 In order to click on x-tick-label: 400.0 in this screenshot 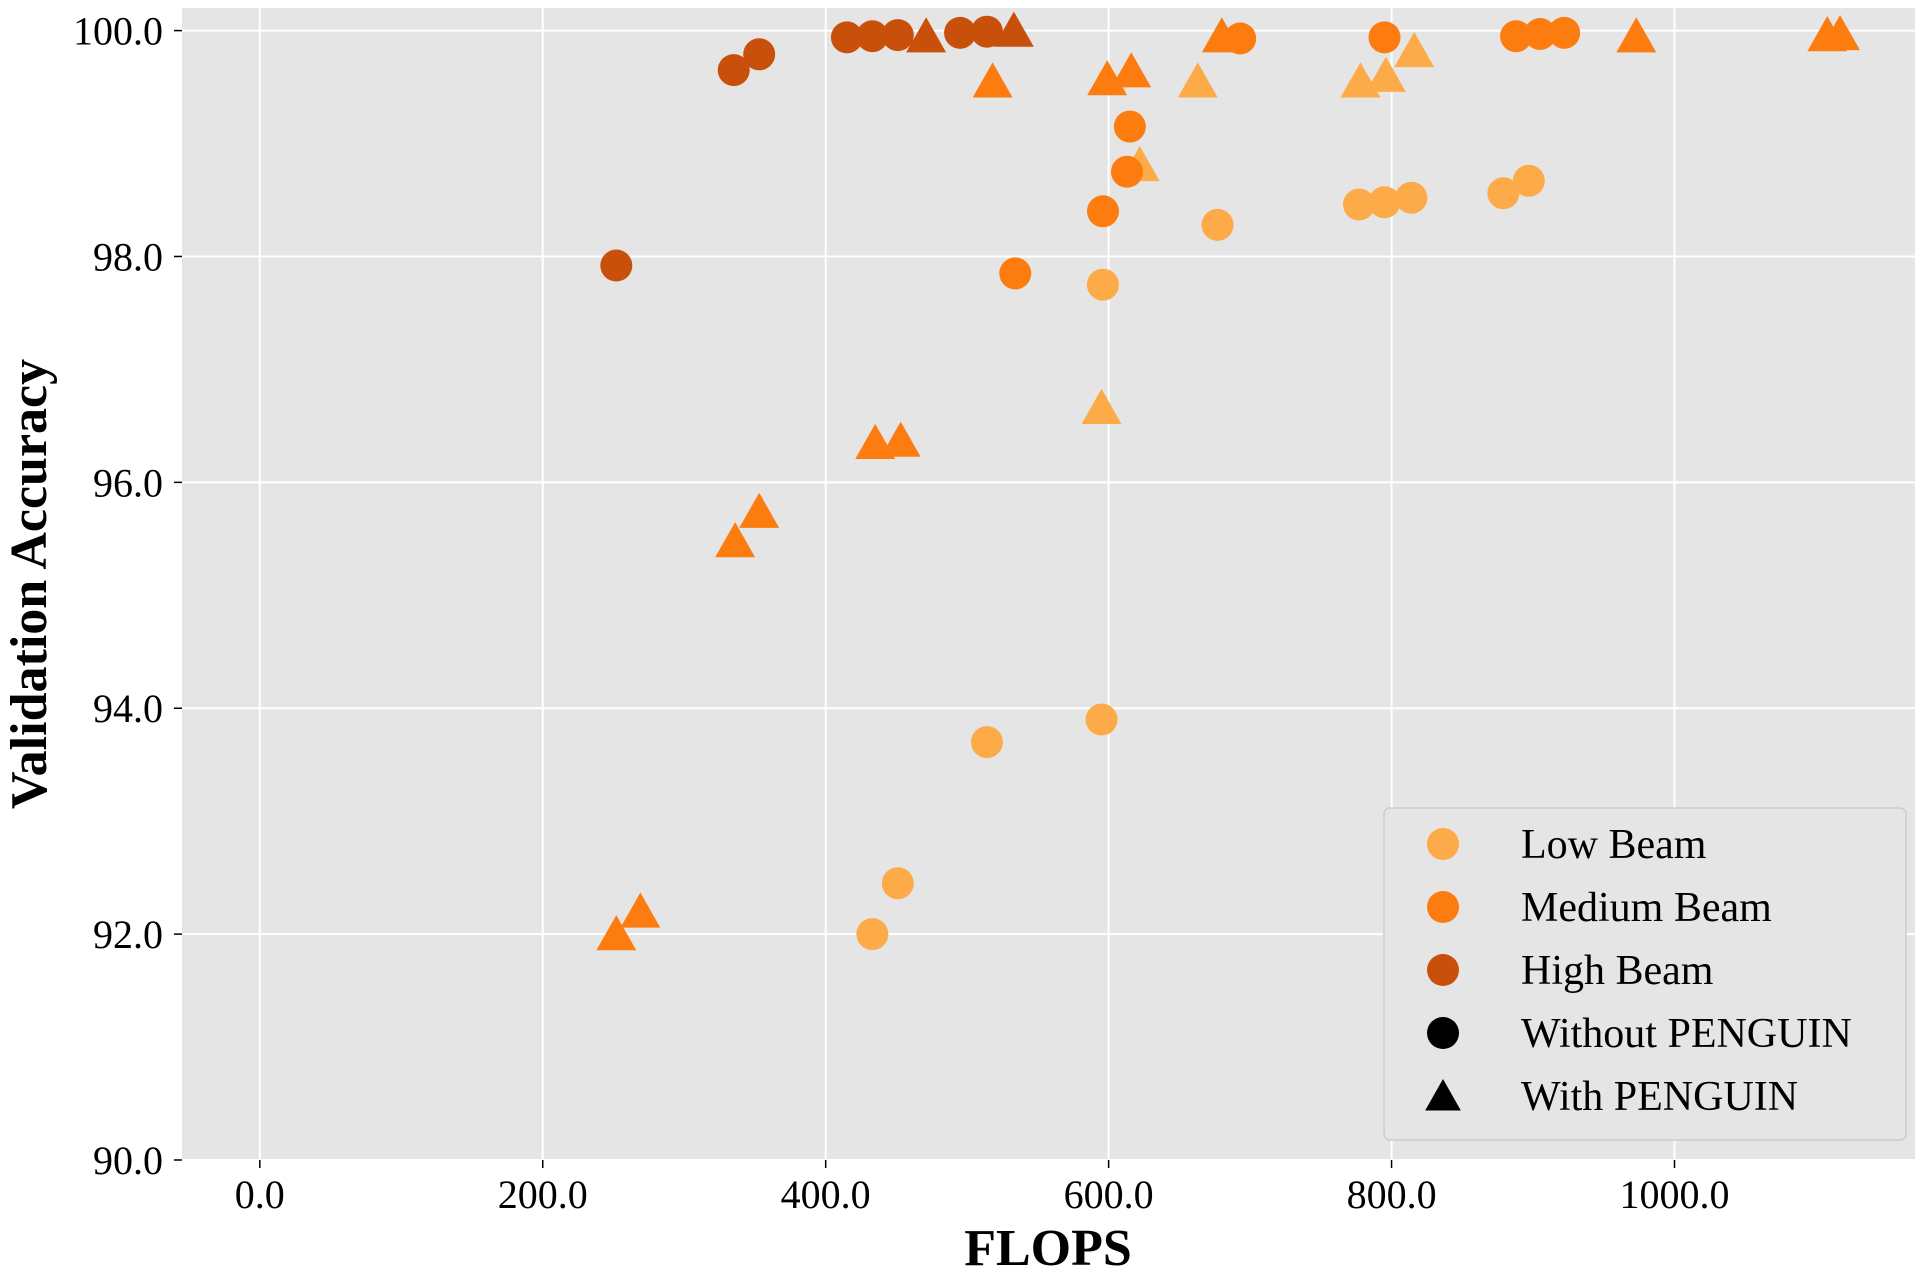, I will do `click(826, 1194)`.